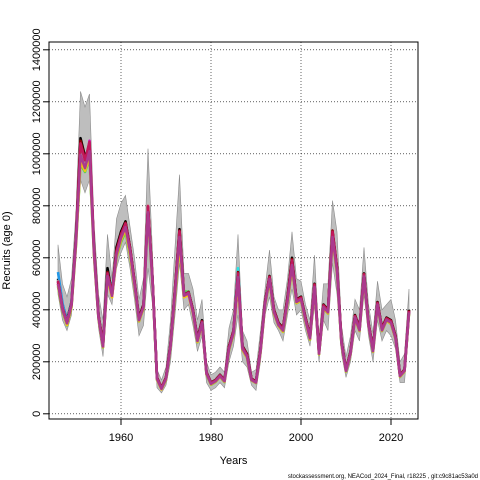  Describe the element at coordinates (234, 461) in the screenshot. I see `x-axis-title: Years` at that location.